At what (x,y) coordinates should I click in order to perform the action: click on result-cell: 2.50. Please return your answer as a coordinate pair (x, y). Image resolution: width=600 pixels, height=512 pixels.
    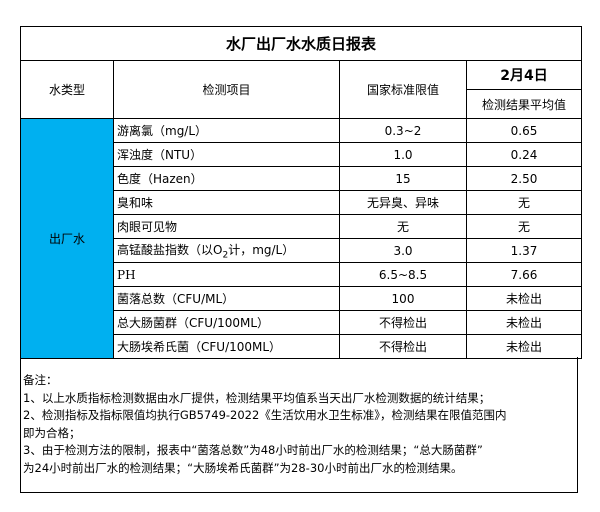
    Looking at the image, I should click on (524, 178).